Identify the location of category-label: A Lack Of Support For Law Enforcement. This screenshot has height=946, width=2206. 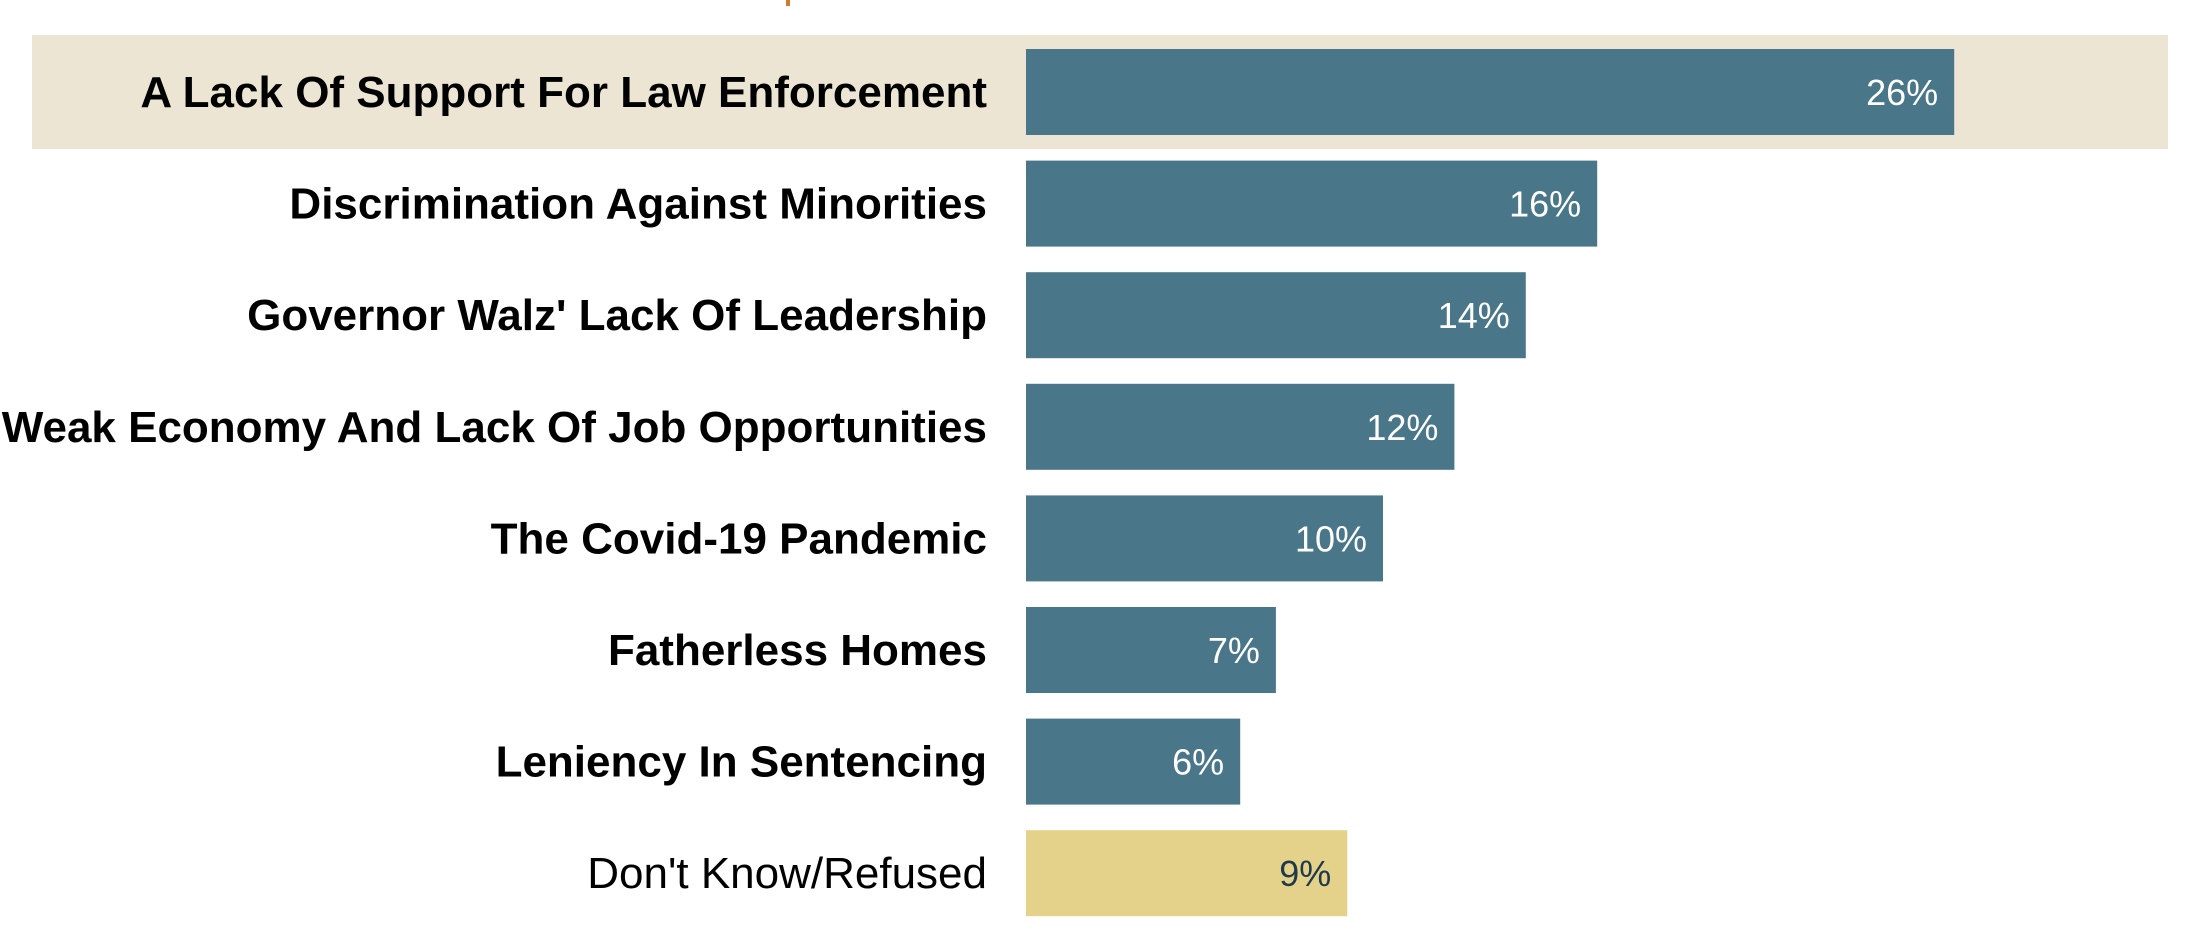
(563, 92).